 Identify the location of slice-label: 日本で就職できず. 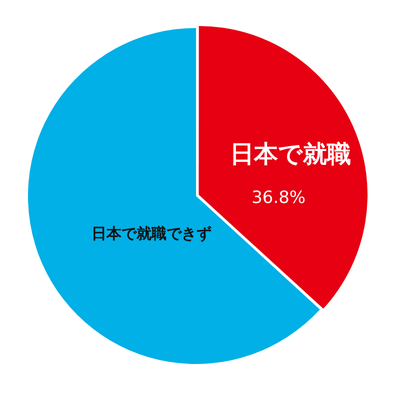
(151, 233).